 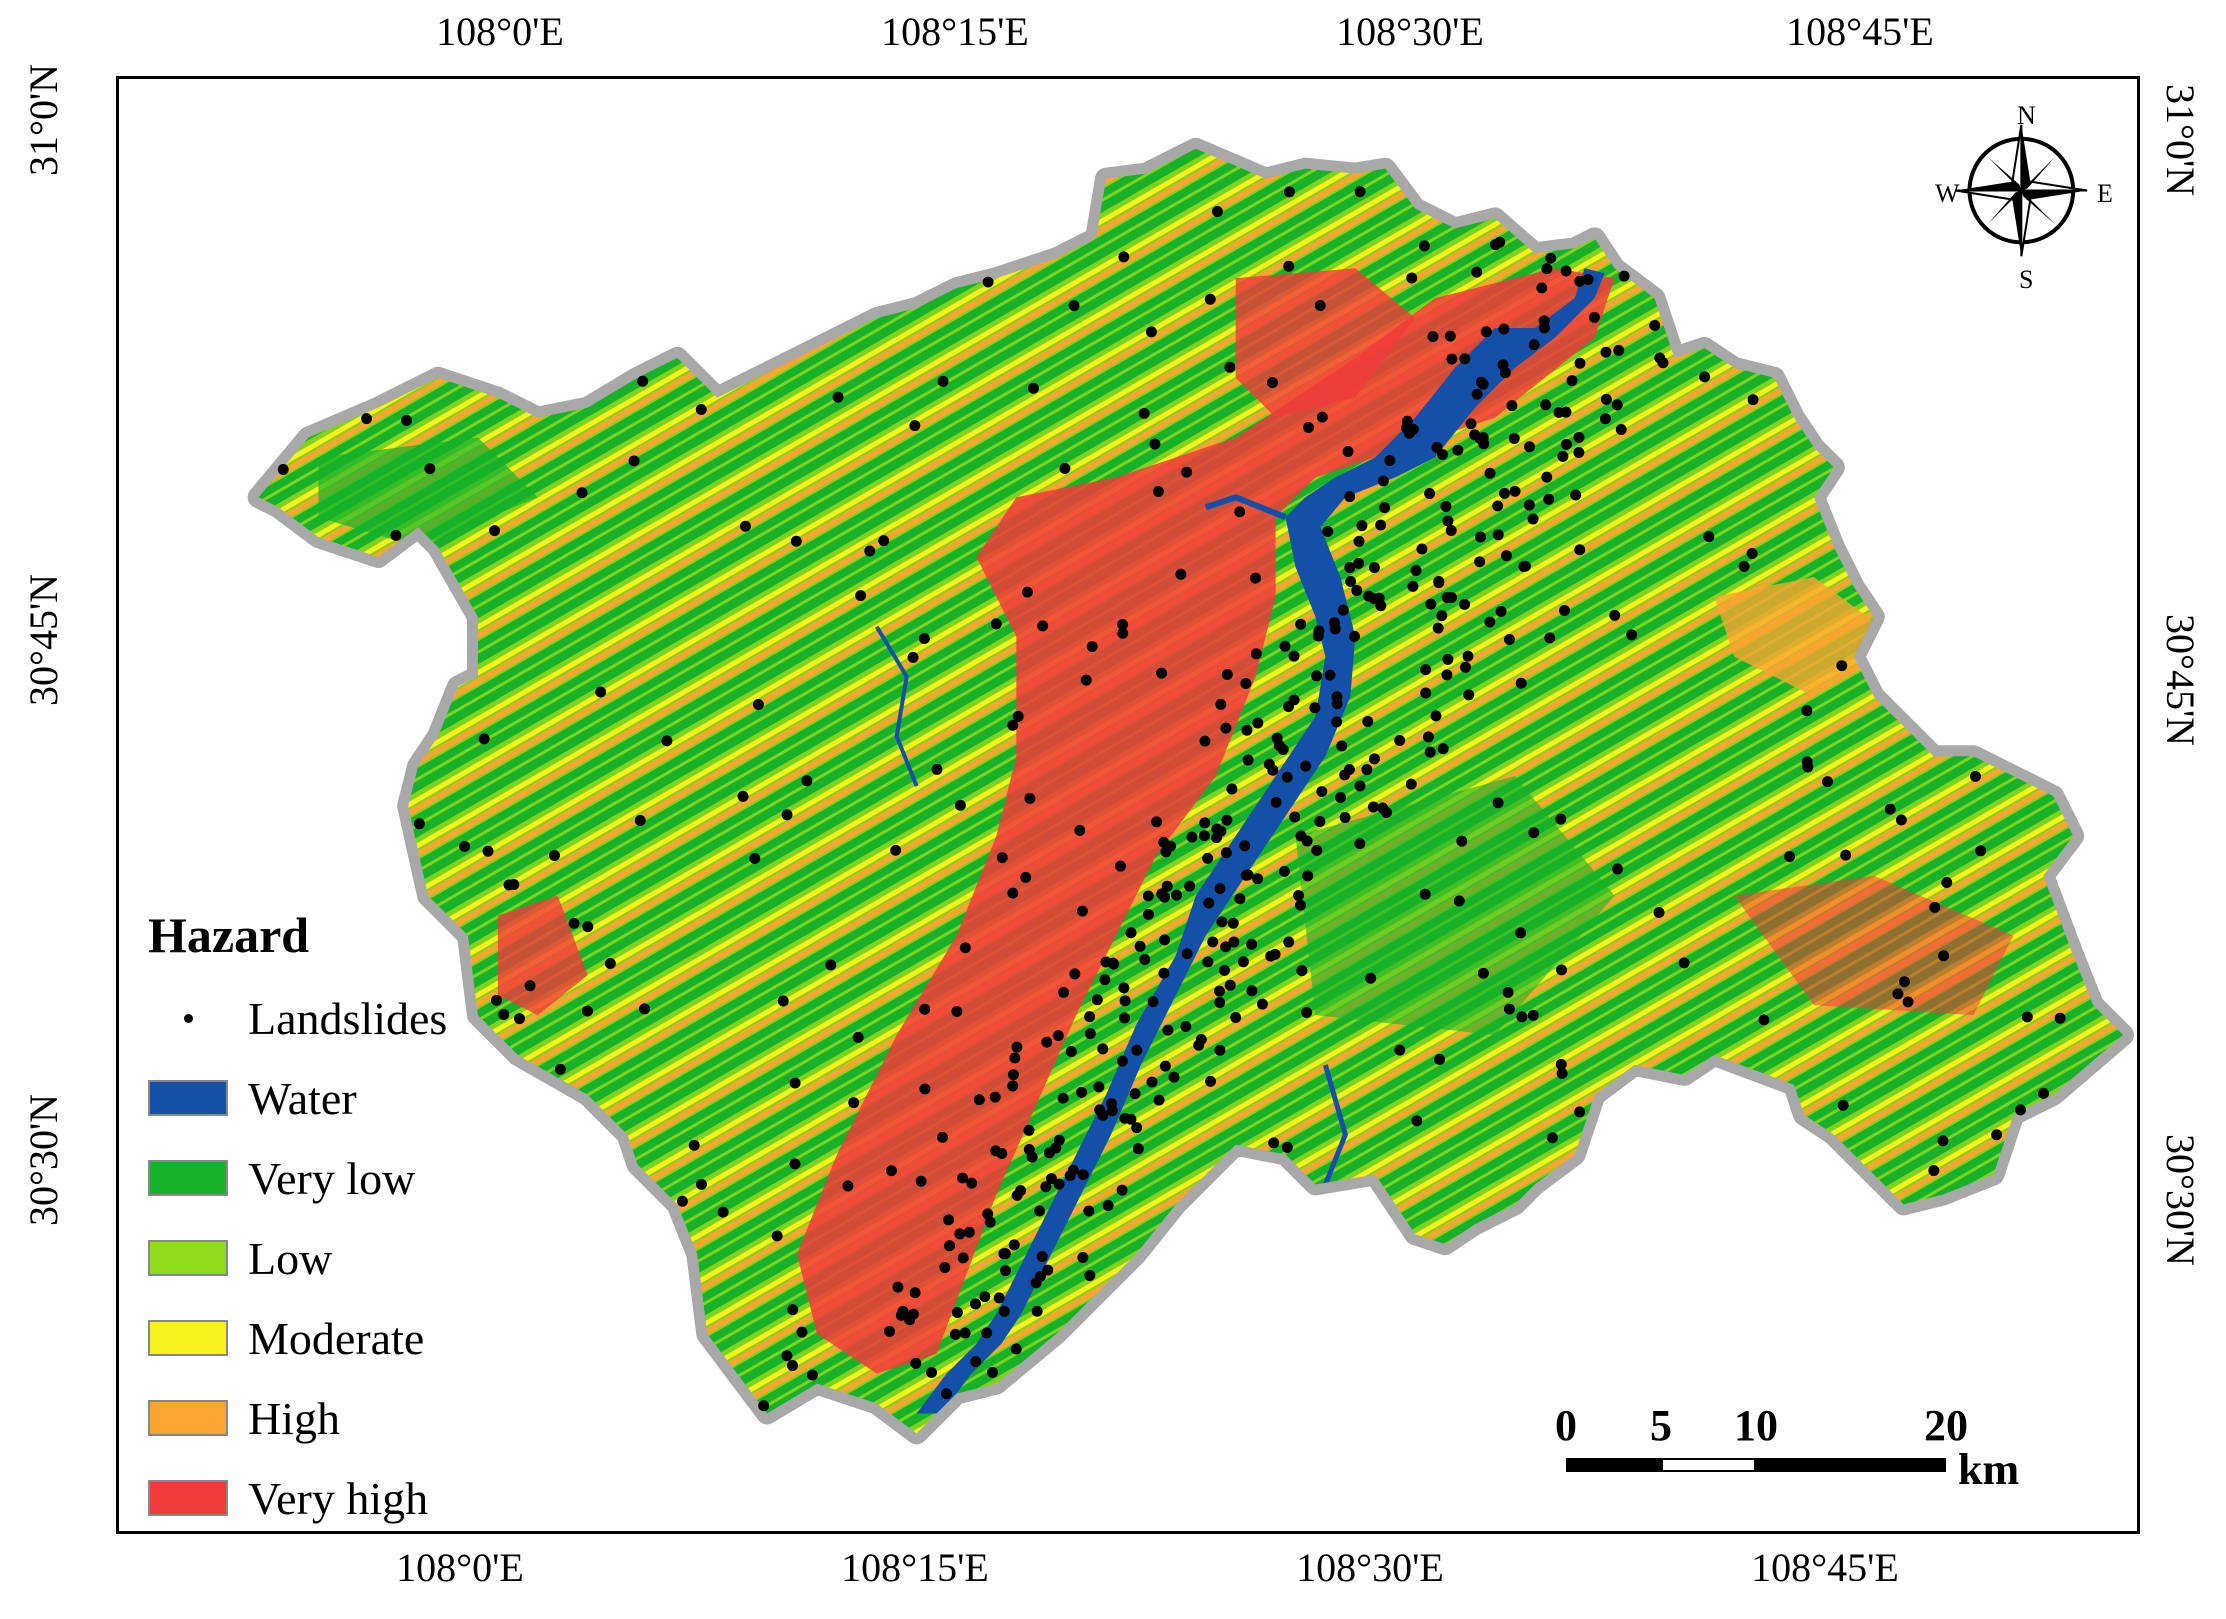 I want to click on legend-label: Moderate, so click(x=336, y=1338).